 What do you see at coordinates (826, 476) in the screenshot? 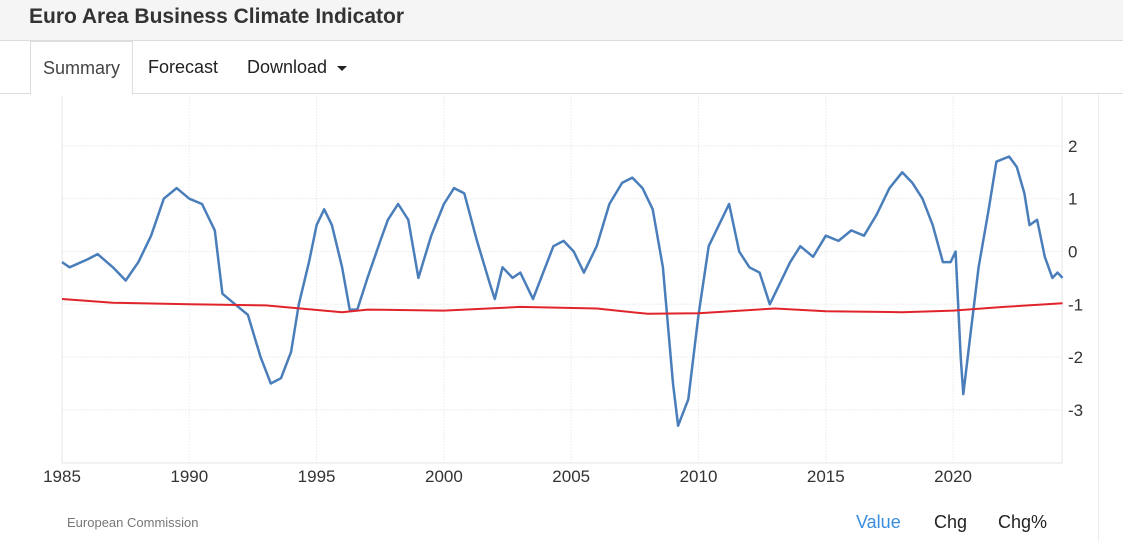
I see `x-tick-label: 2015` at bounding box center [826, 476].